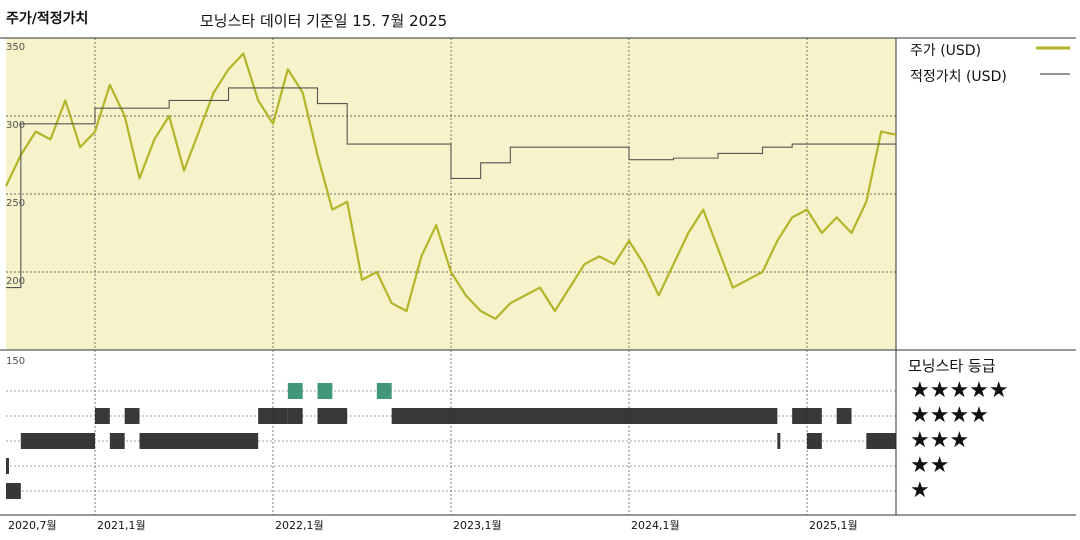 This screenshot has width=1080, height=540. What do you see at coordinates (299, 525) in the screenshot?
I see `x-tick-label: 2022,1월` at bounding box center [299, 525].